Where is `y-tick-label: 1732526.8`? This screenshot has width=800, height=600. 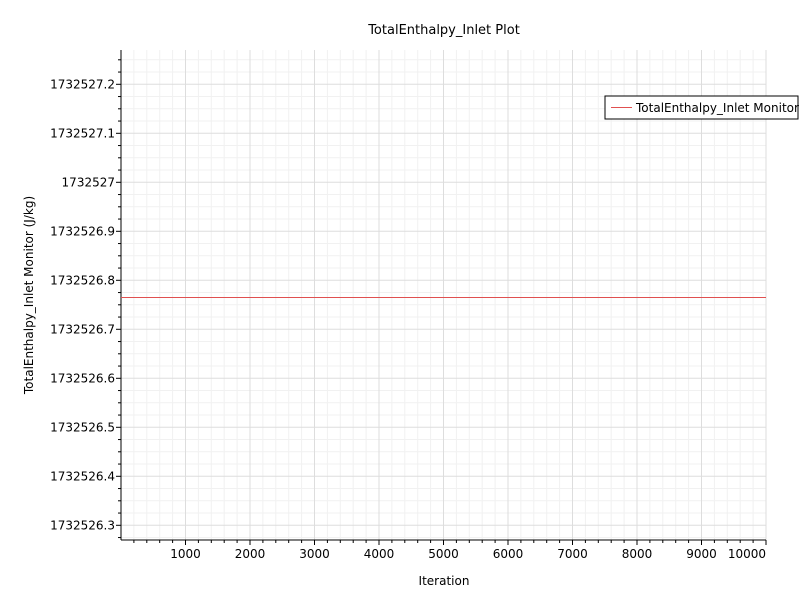 y-tick-label: 1732526.8 is located at coordinates (82, 280).